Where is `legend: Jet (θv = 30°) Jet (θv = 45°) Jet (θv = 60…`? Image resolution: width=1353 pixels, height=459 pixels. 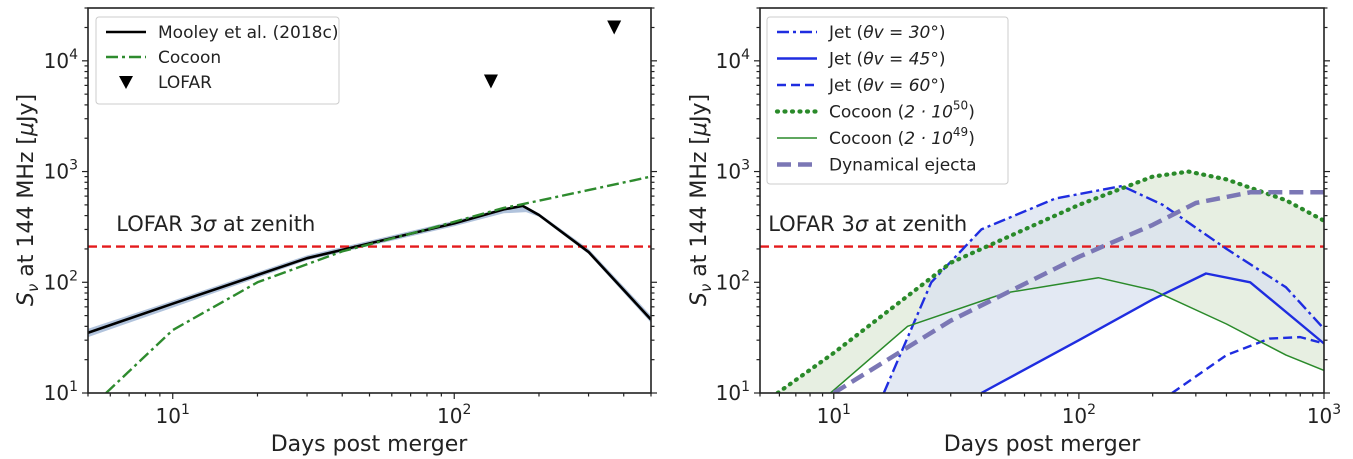 legend: Jet (θv = 30°) Jet (θv = 45°) Jet (θv = 60… is located at coordinates (887, 100).